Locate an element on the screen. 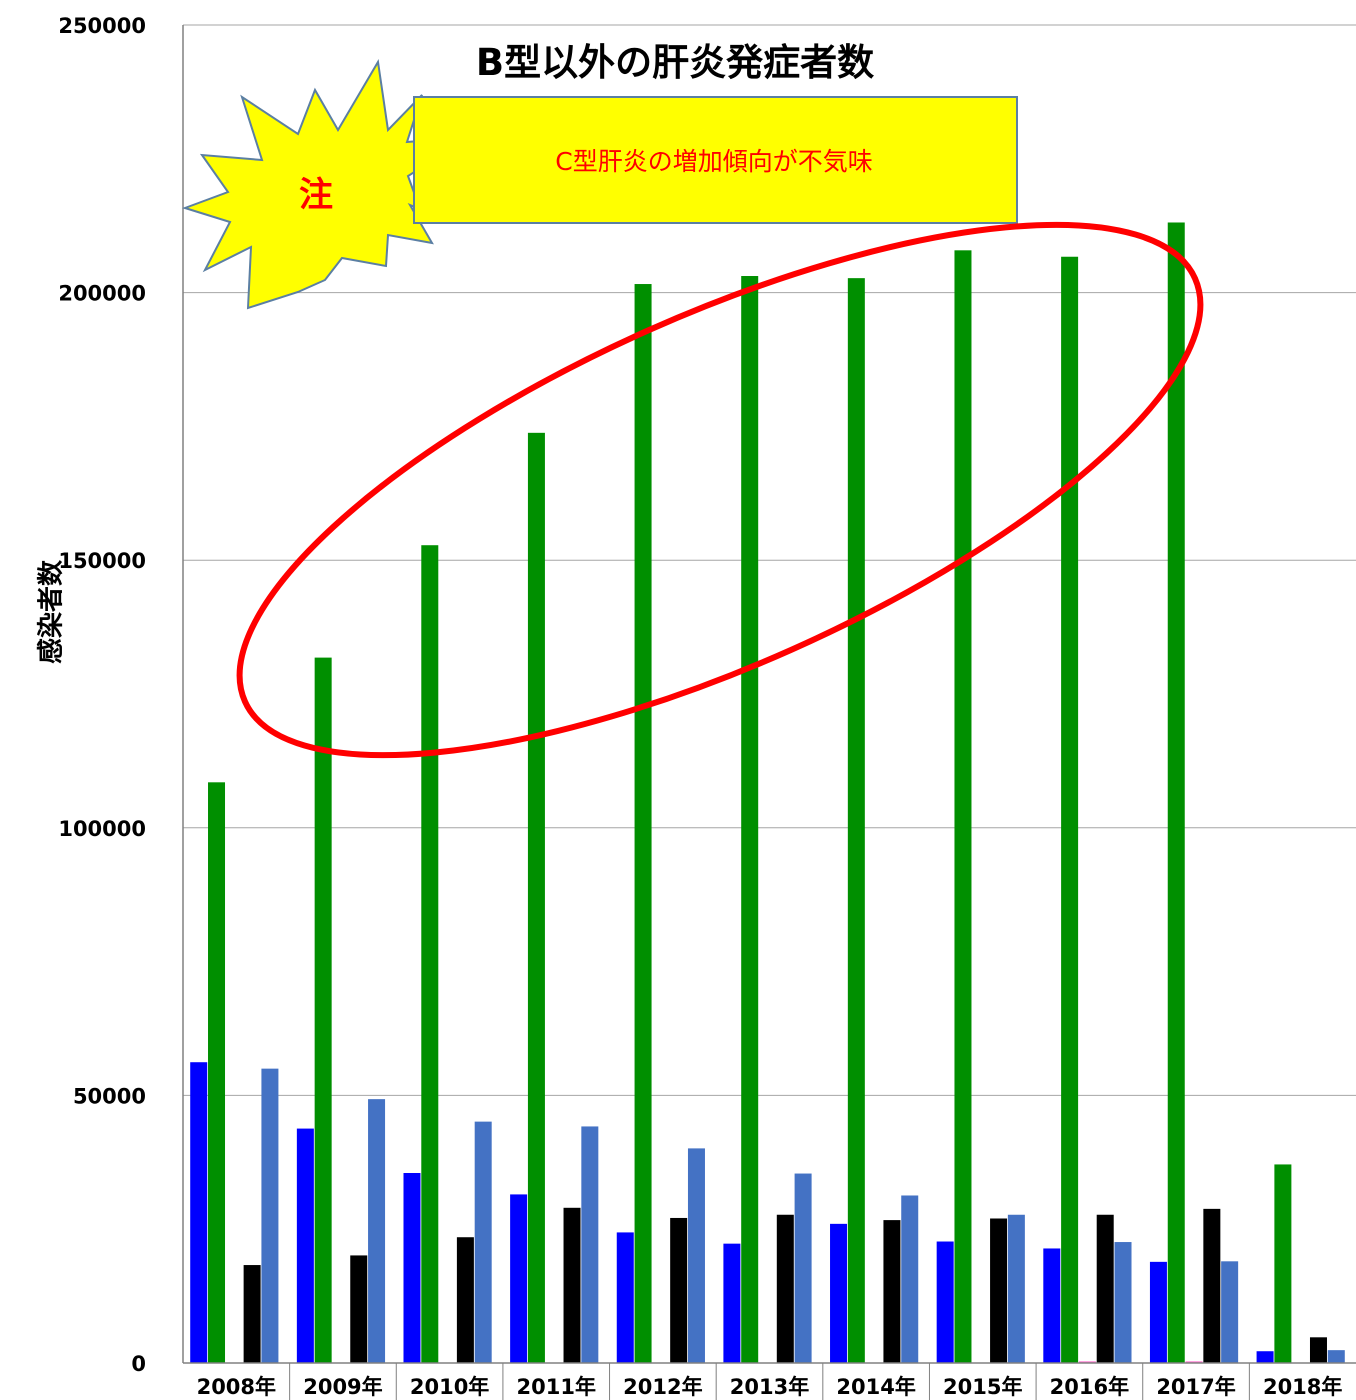 The image size is (1356, 1400). y-tick-label: 100000 is located at coordinates (102, 829).